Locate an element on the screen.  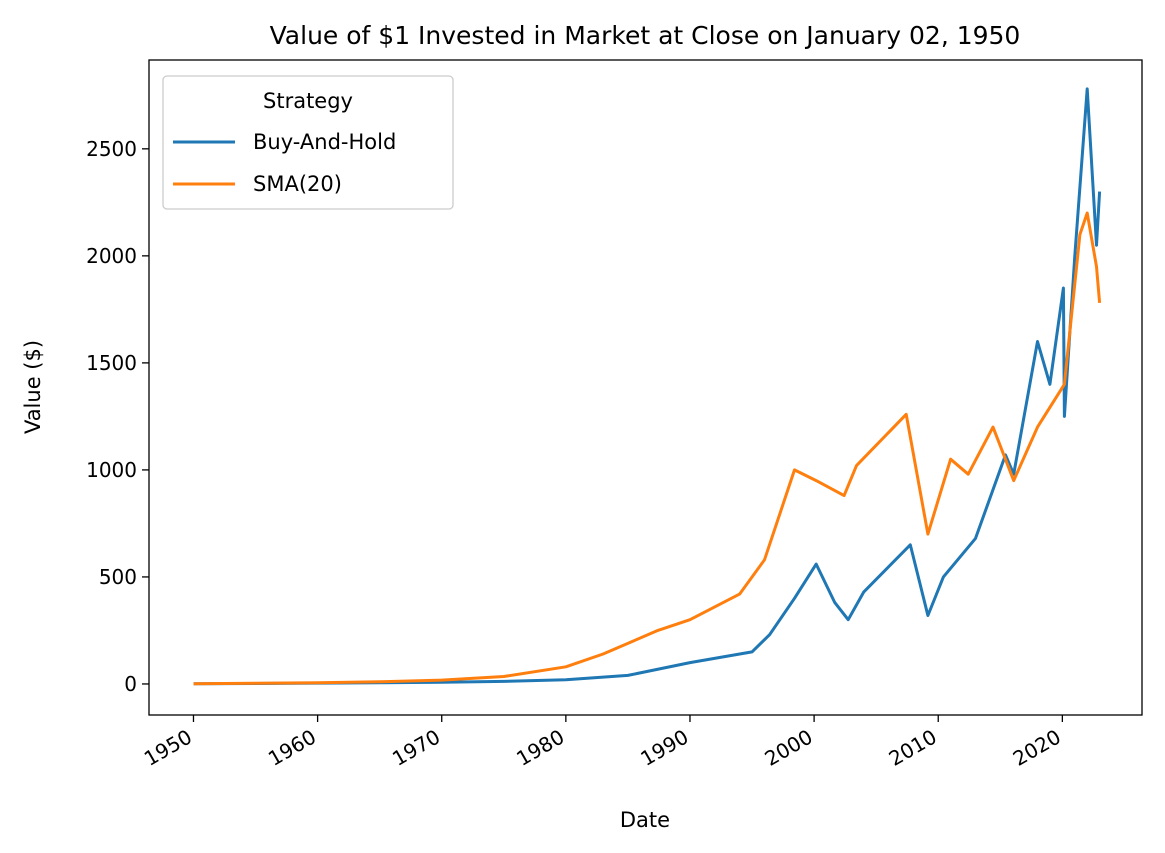
x-tick-label: 1980 is located at coordinates (540, 748).